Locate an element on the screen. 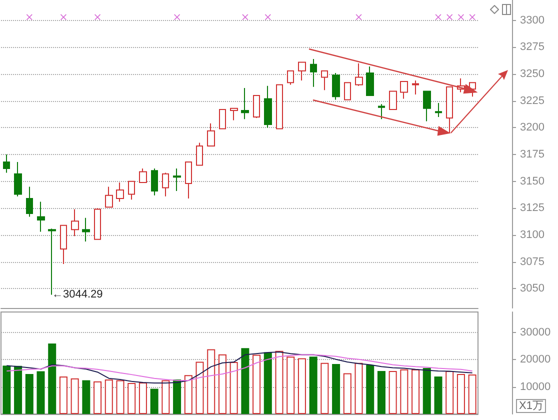 This screenshot has height=420, width=558. y-axis-title: X1万 is located at coordinates (531, 406).